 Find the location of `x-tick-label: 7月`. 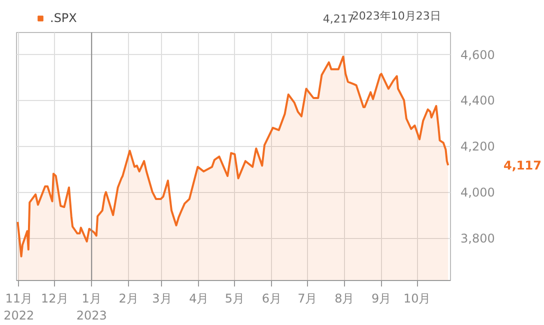

x-tick-label: 7月 is located at coordinates (308, 299).